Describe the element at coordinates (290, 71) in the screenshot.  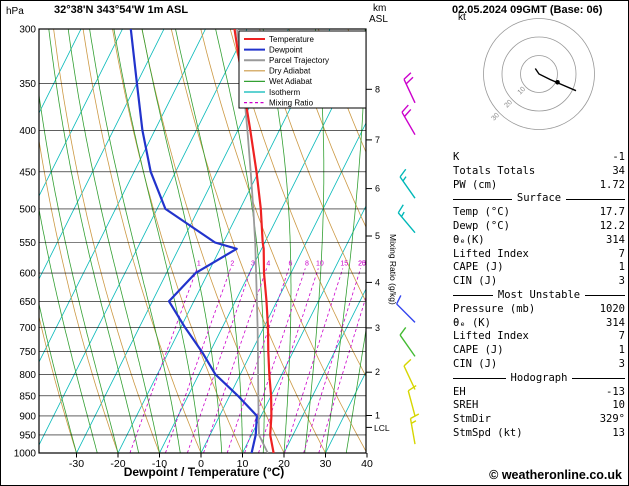
I see `legend-label: Dry Adiabat` at that location.